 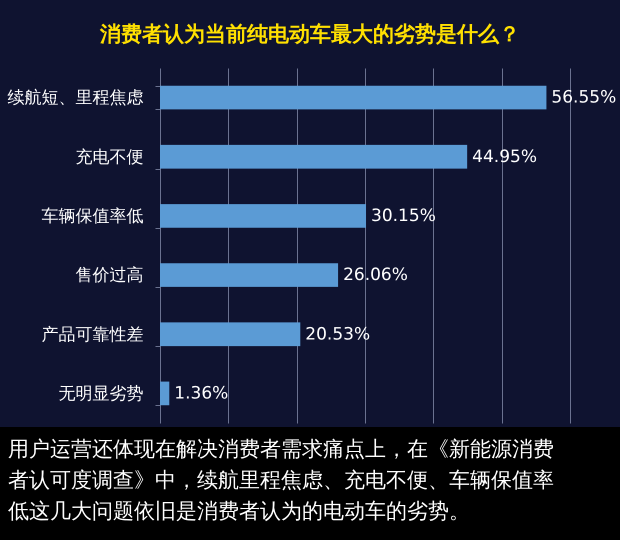 What do you see at coordinates (101, 394) in the screenshot?
I see `y-tick-label: 无明显劣势` at bounding box center [101, 394].